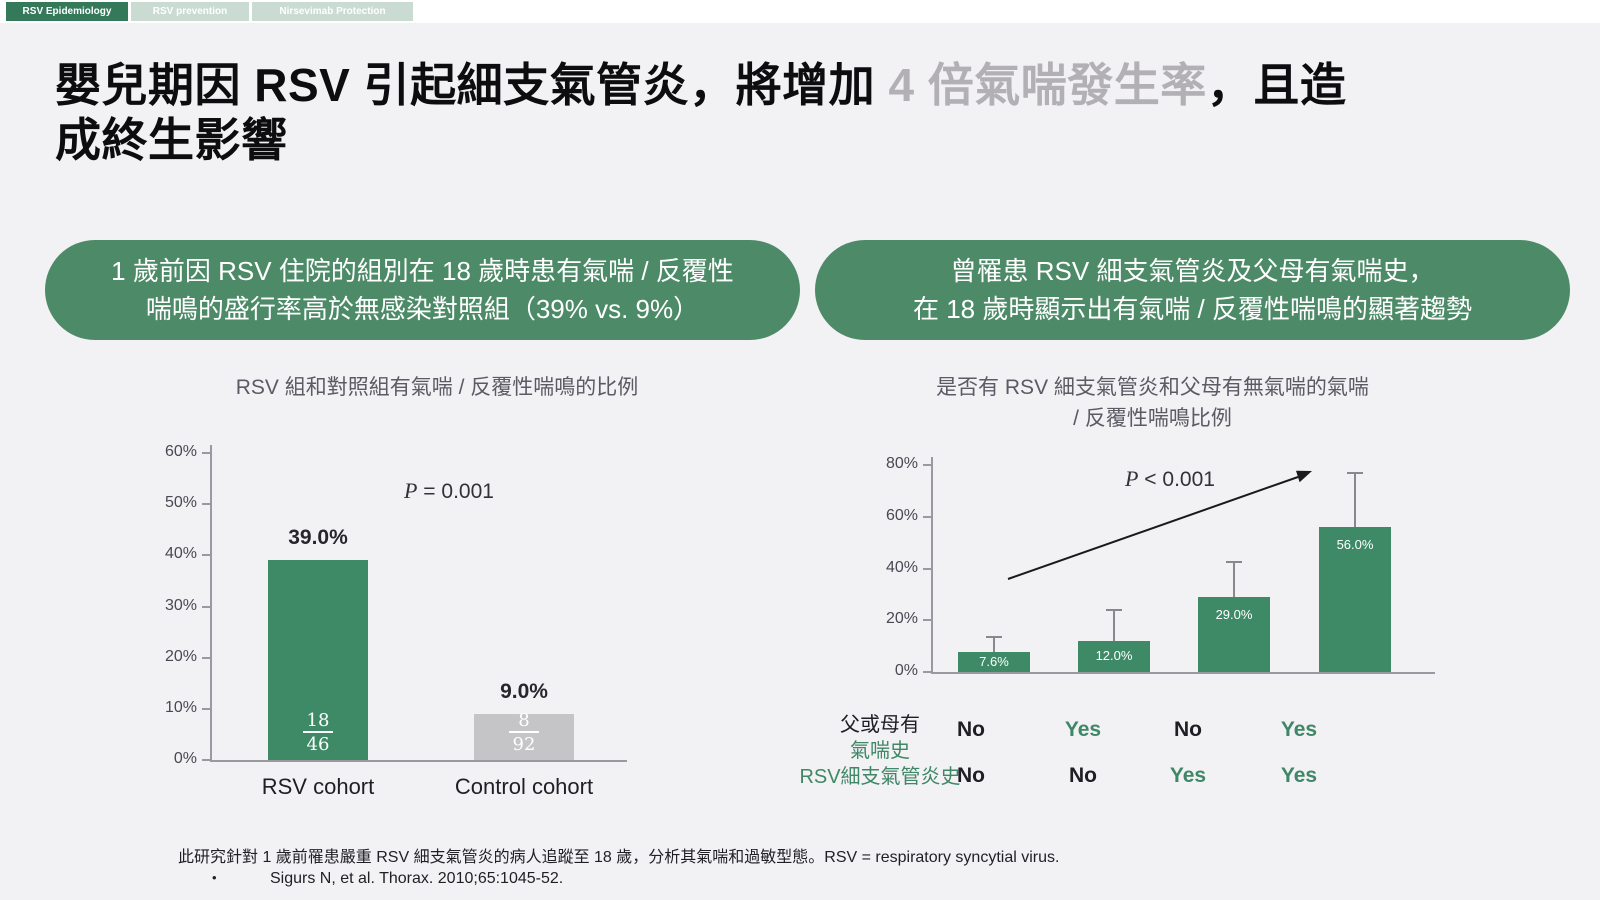 This screenshot has width=1600, height=900. I want to click on y-tick-label: 30%, so click(180, 605).